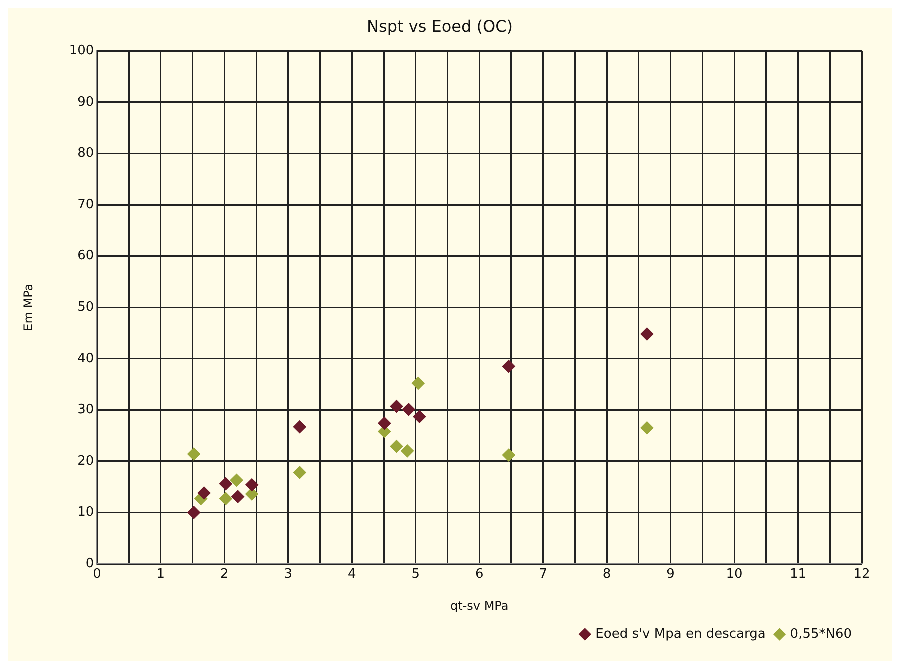 Image resolution: width=900 pixels, height=669 pixels. What do you see at coordinates (862, 574) in the screenshot?
I see `x-tick-label: 12` at bounding box center [862, 574].